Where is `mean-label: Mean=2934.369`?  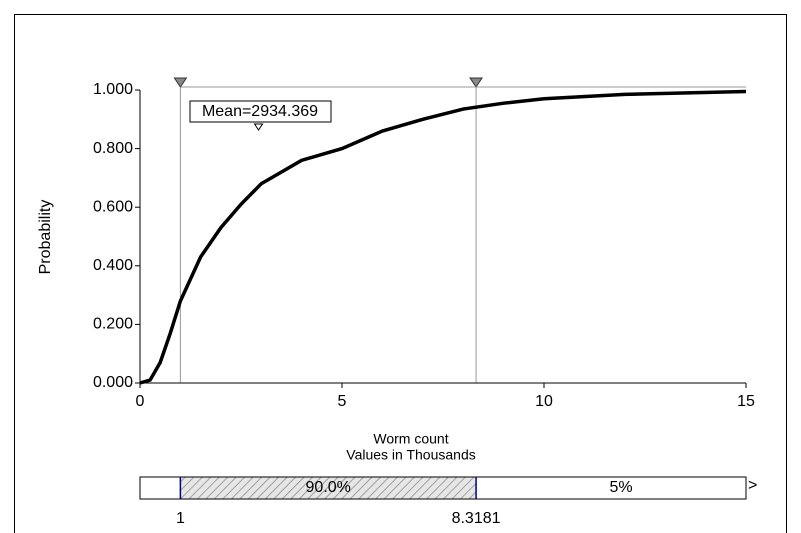
mean-label: Mean=2934.369 is located at coordinates (260, 111).